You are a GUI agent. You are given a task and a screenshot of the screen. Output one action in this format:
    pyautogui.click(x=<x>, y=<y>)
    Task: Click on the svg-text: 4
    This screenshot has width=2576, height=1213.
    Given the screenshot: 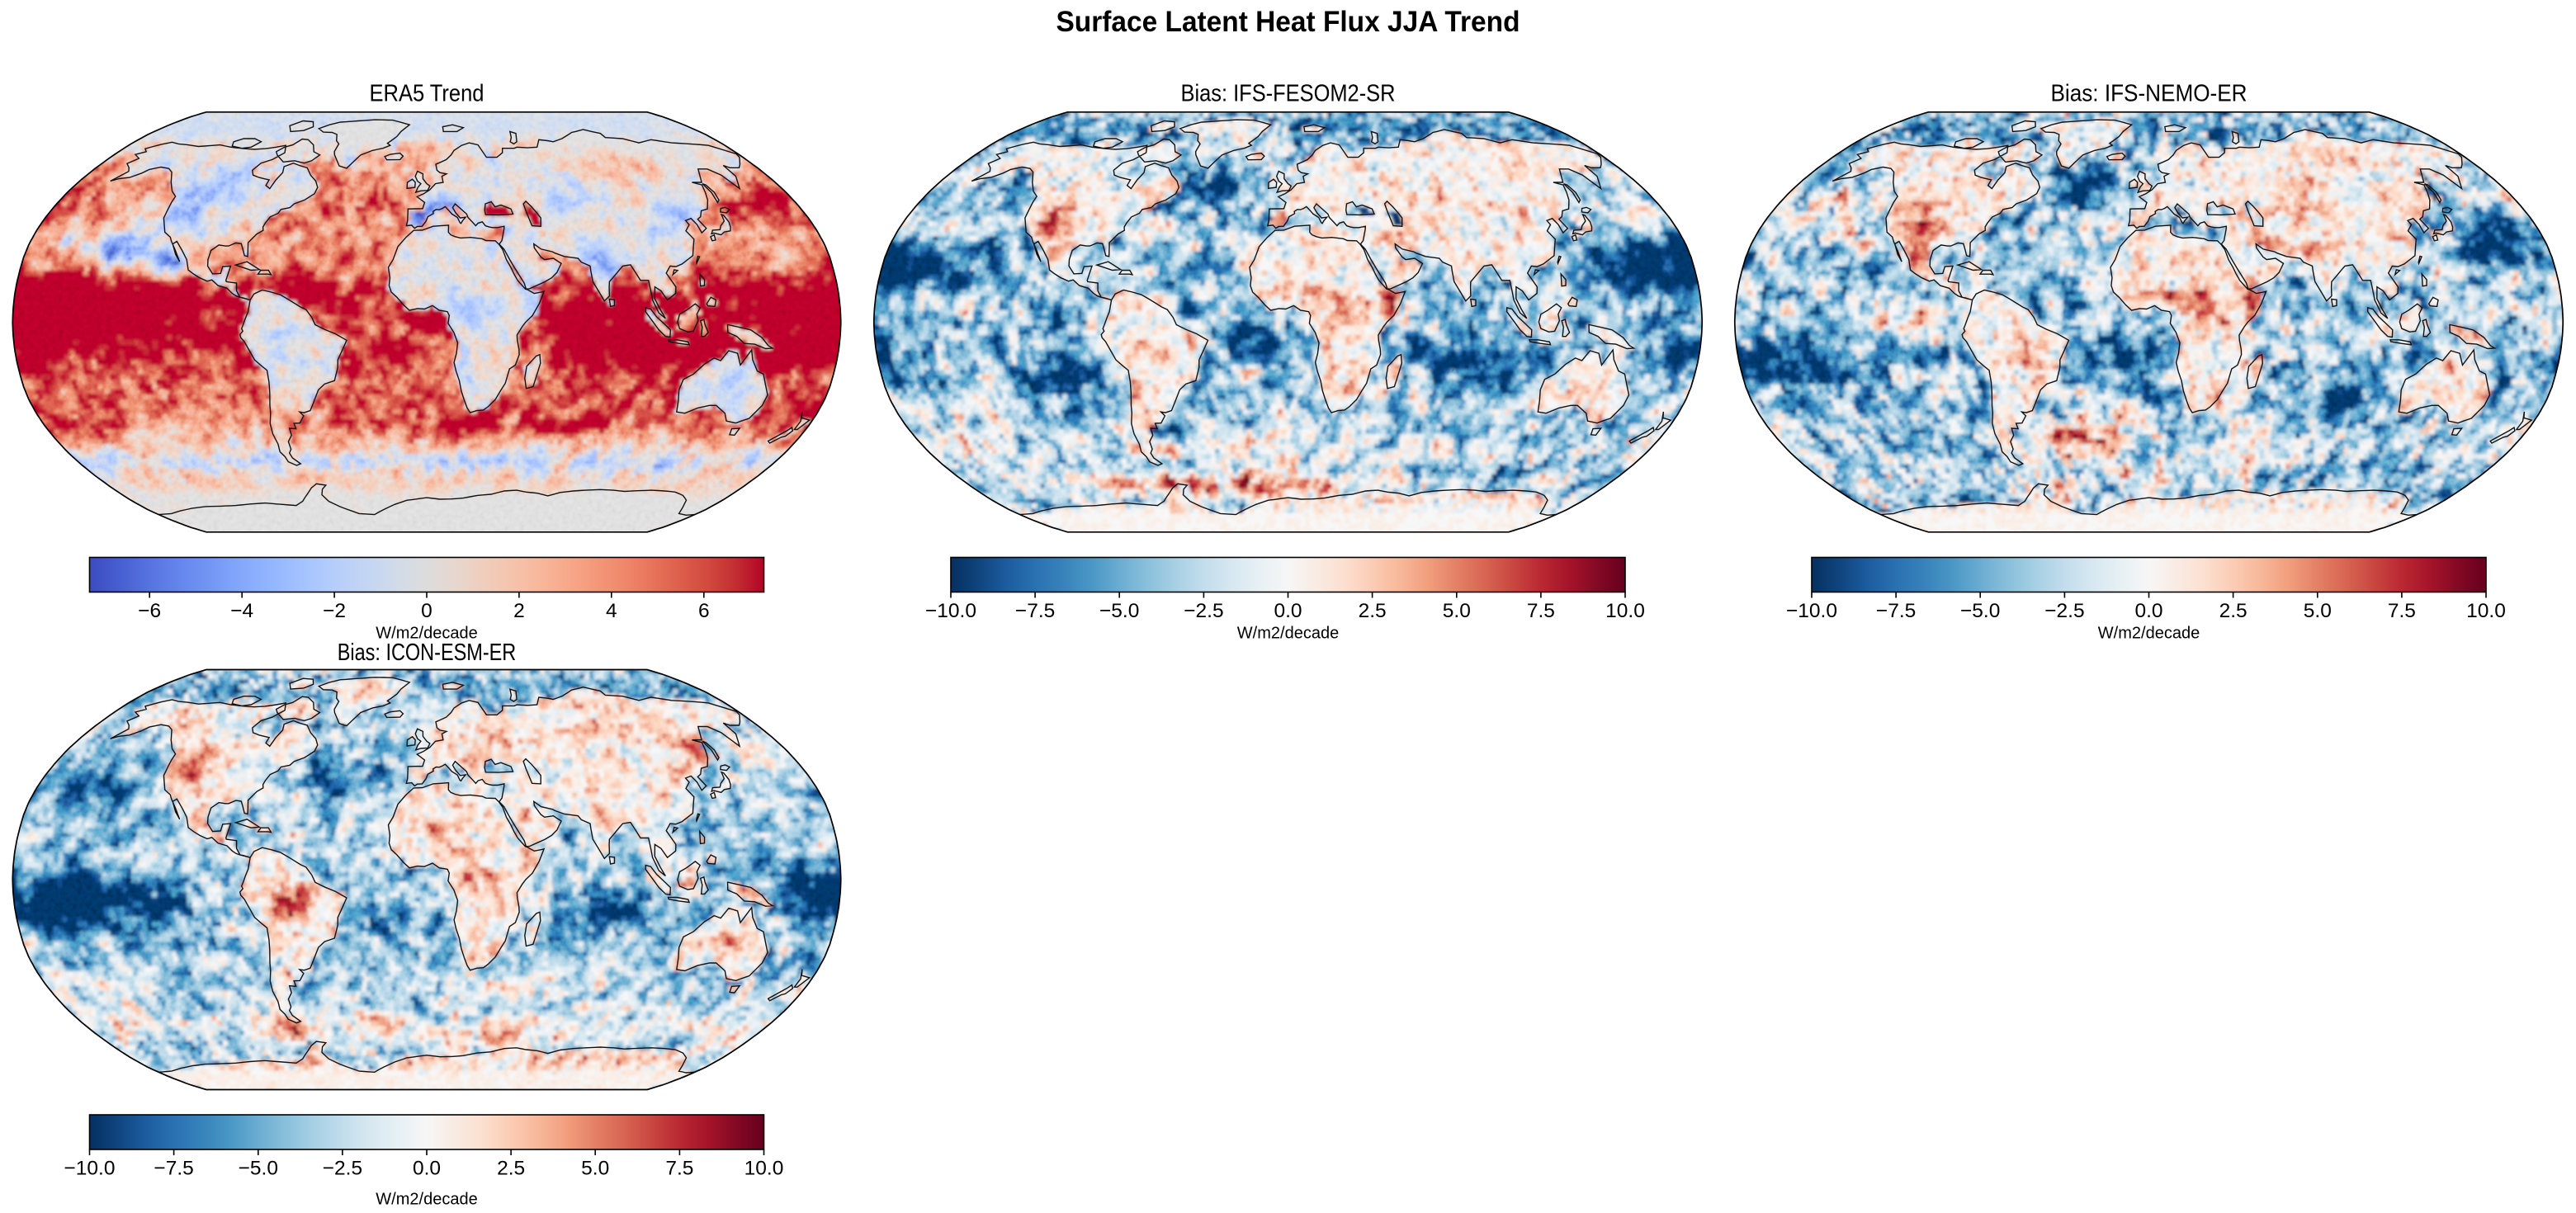 What is the action you would take?
    pyautogui.click(x=611, y=611)
    